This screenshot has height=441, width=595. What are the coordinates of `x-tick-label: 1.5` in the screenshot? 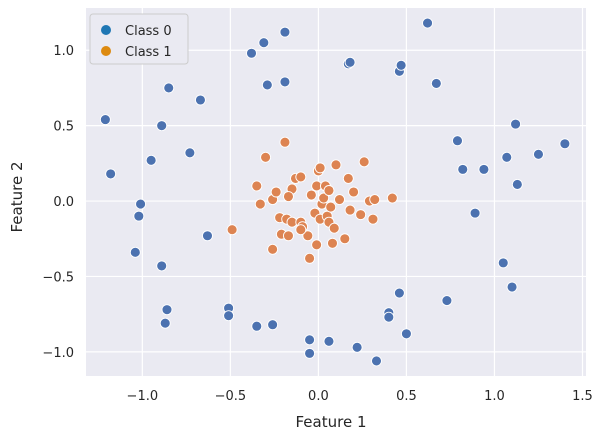 It's located at (582, 396).